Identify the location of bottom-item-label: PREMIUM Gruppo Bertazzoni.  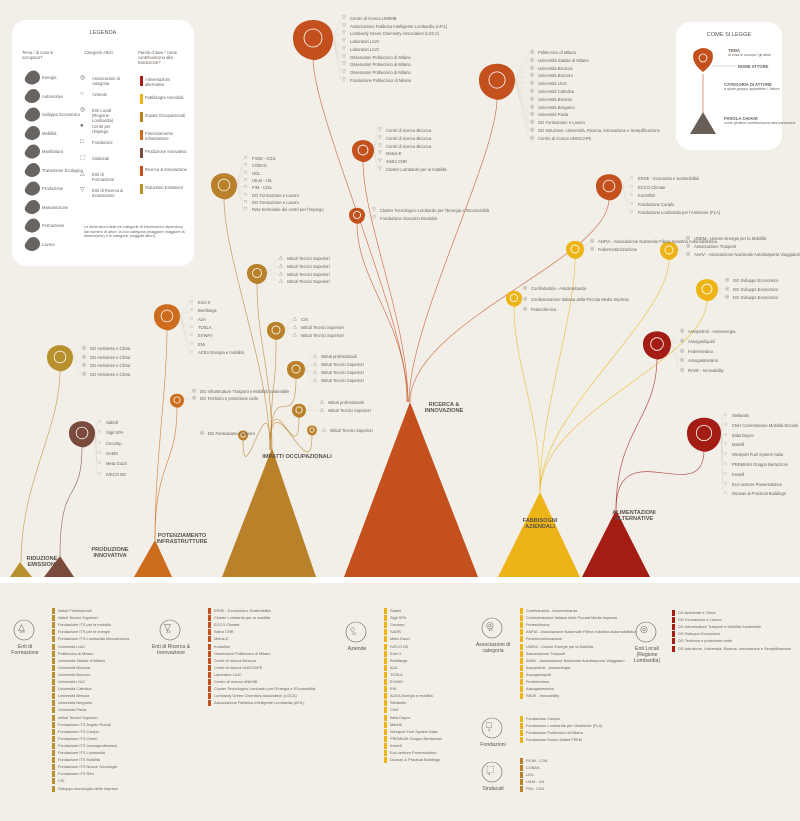
(416, 738).